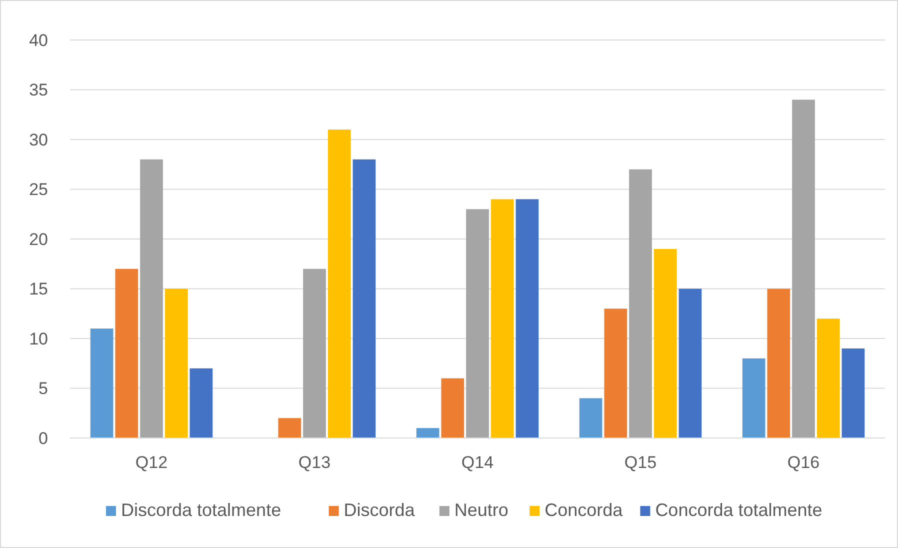 This screenshot has height=548, width=898. What do you see at coordinates (38, 239) in the screenshot?
I see `y-tick-label: 20` at bounding box center [38, 239].